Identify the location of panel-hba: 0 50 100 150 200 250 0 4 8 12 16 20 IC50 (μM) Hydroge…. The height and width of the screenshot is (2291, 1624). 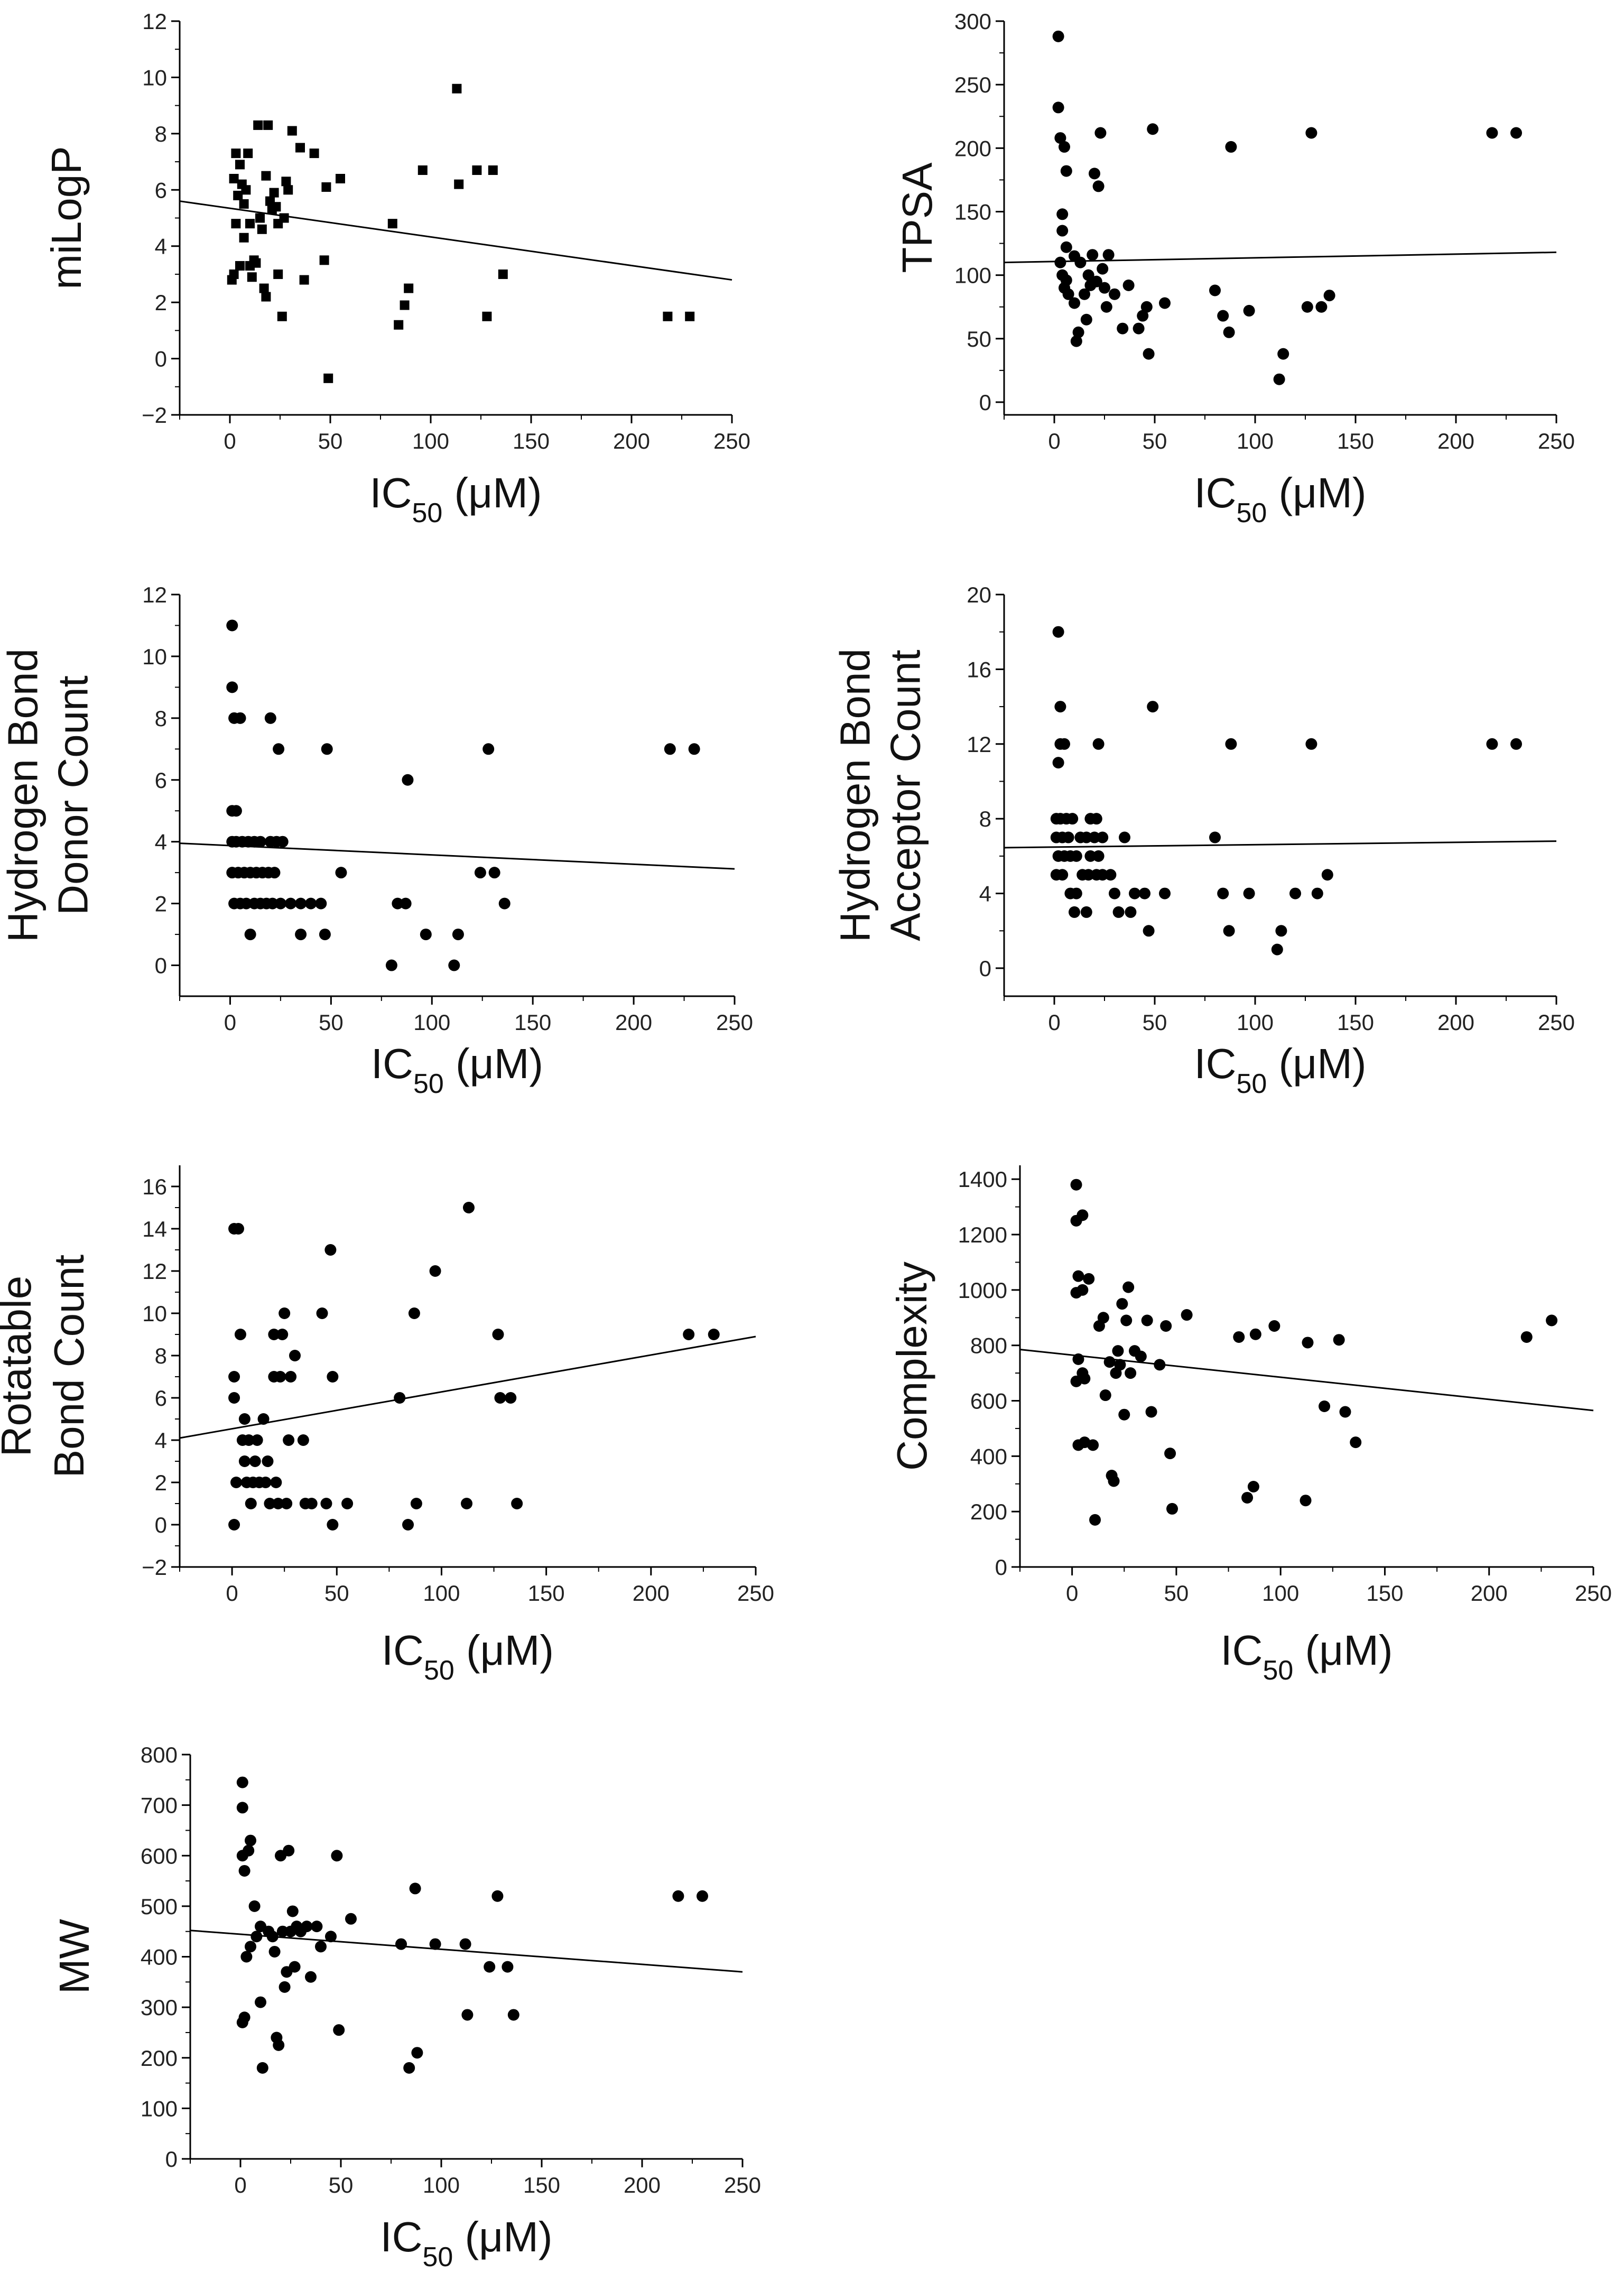
(1203, 840).